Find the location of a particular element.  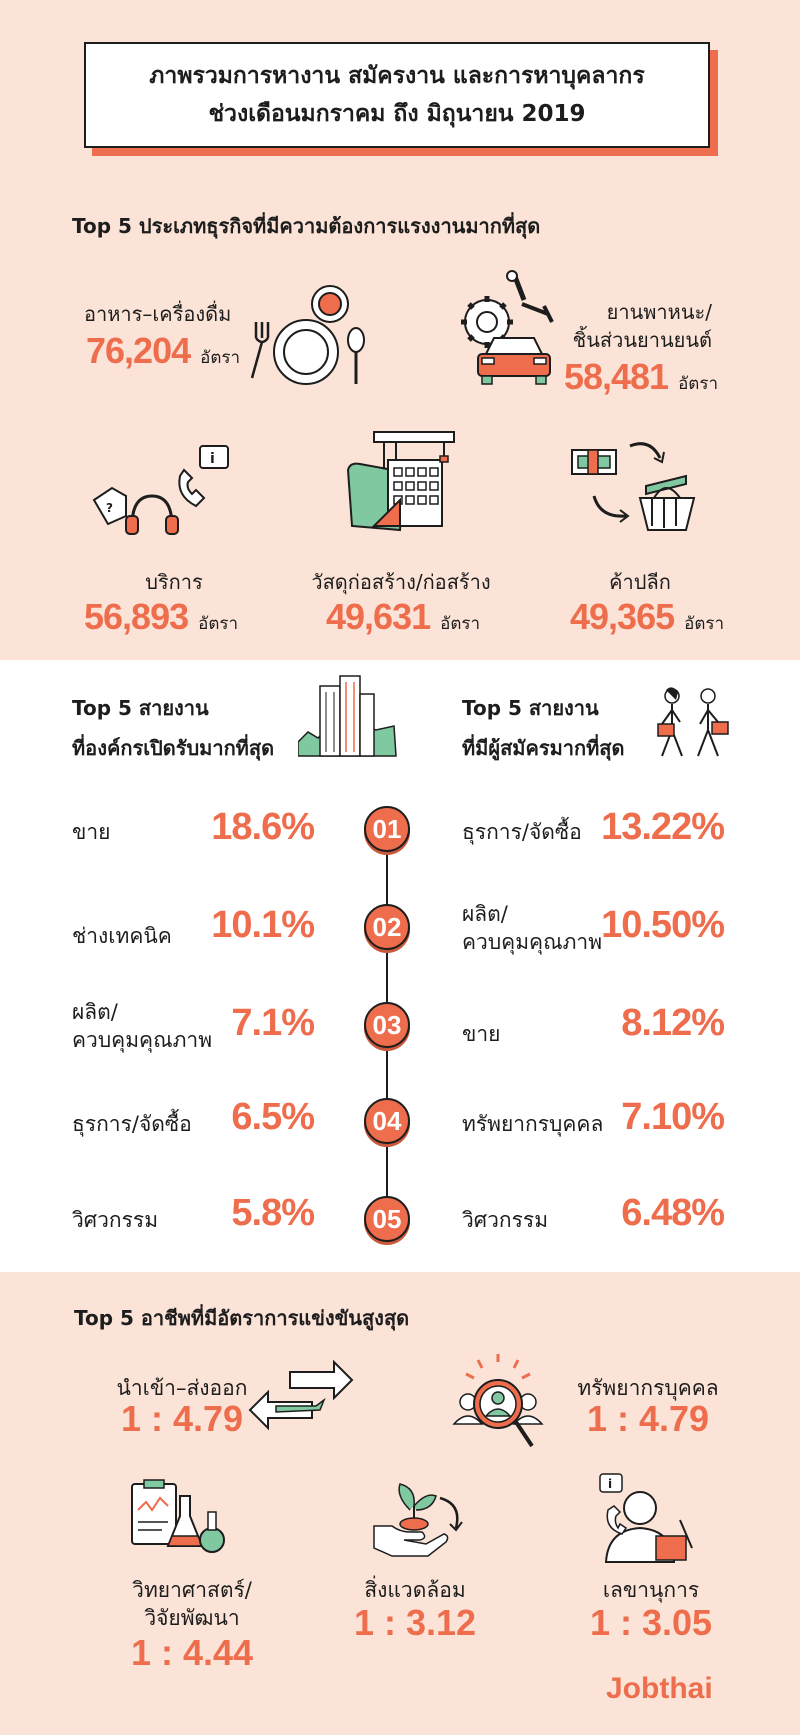

competition-label-hr: ทรัพยากรบุคคล is located at coordinates (648, 1388).